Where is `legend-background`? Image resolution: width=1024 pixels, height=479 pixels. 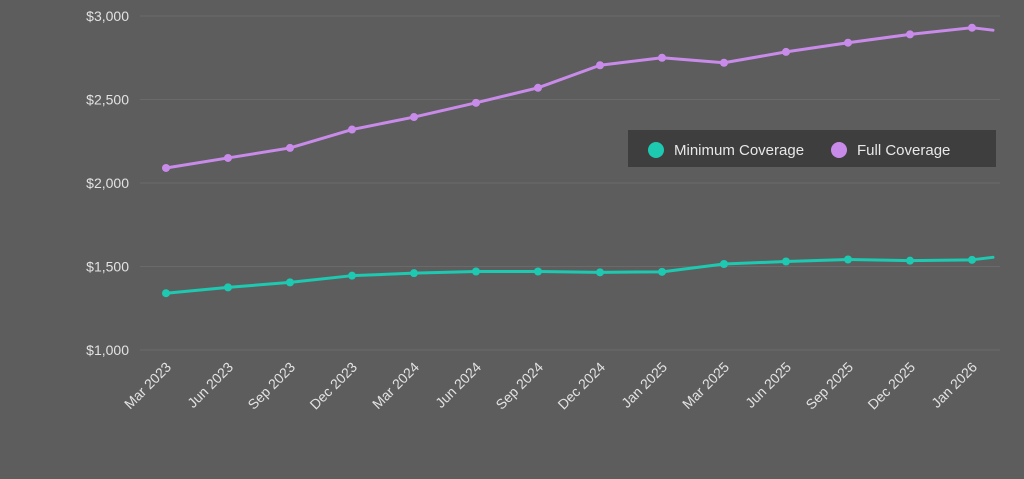 legend-background is located at coordinates (812, 148).